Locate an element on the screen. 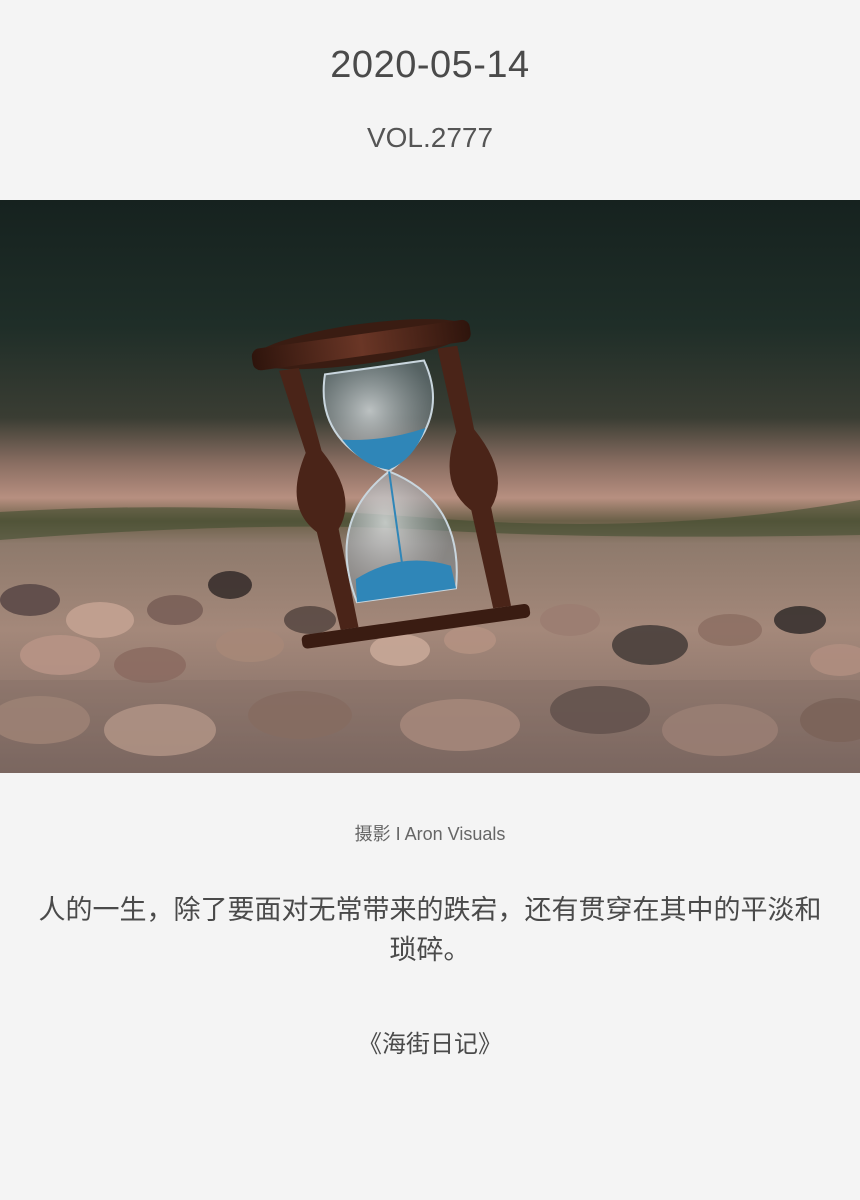 This screenshot has height=1200, width=860. issue-date: 2020-05-14 is located at coordinates (430, 65).